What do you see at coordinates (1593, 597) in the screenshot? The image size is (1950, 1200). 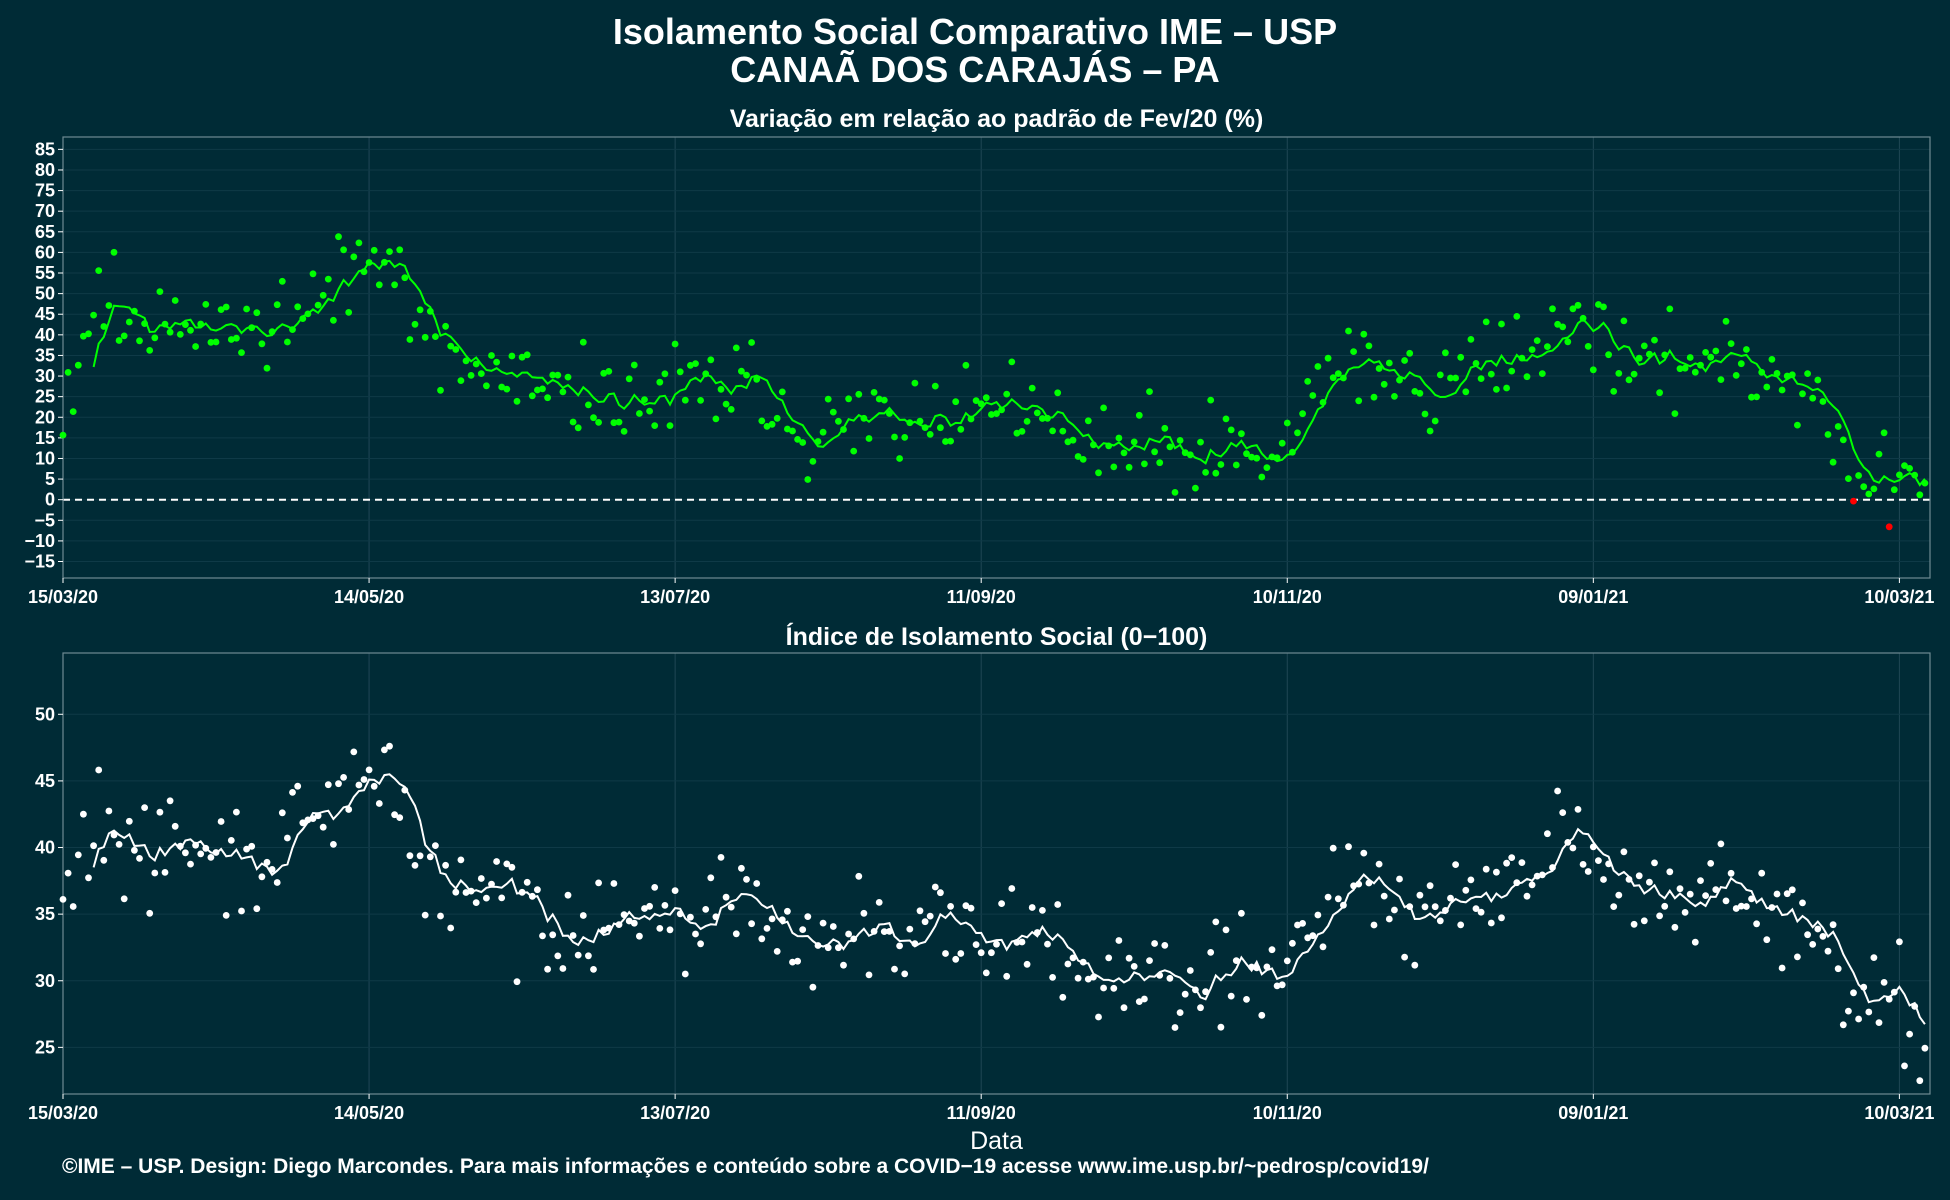 I see `x-tick-label: 09/01/21` at bounding box center [1593, 597].